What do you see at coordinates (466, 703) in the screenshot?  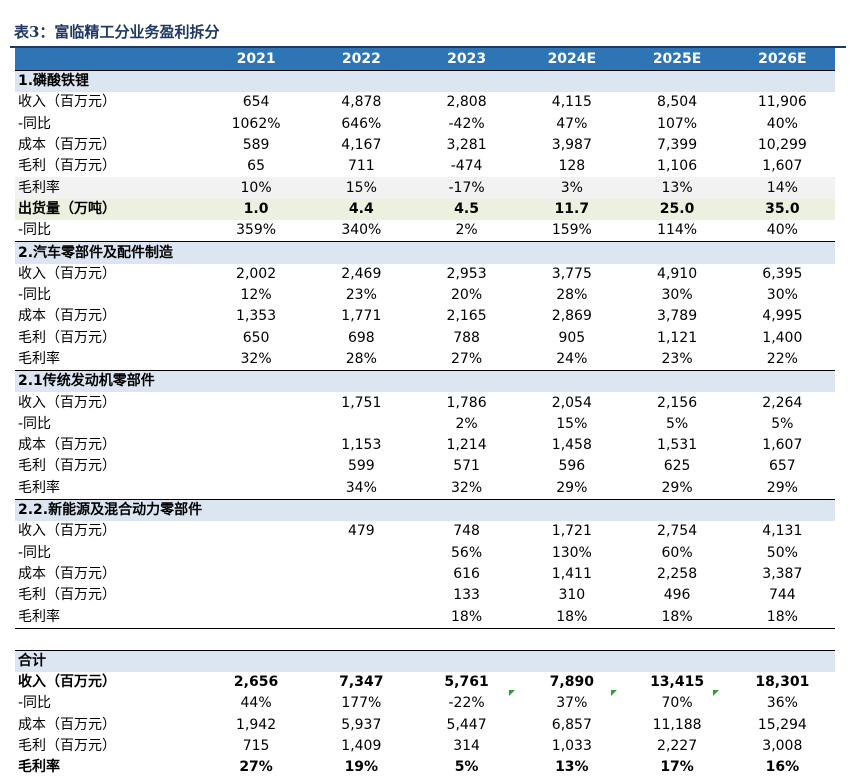 I see `value-cell: -22%` at bounding box center [466, 703].